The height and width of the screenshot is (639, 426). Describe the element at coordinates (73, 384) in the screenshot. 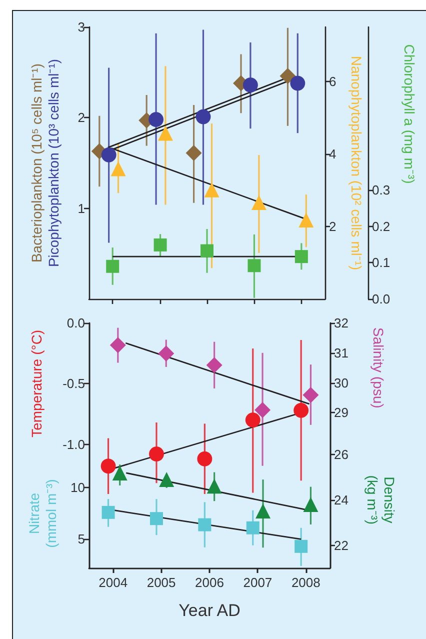

I see `y-tick-label: -0.5` at that location.